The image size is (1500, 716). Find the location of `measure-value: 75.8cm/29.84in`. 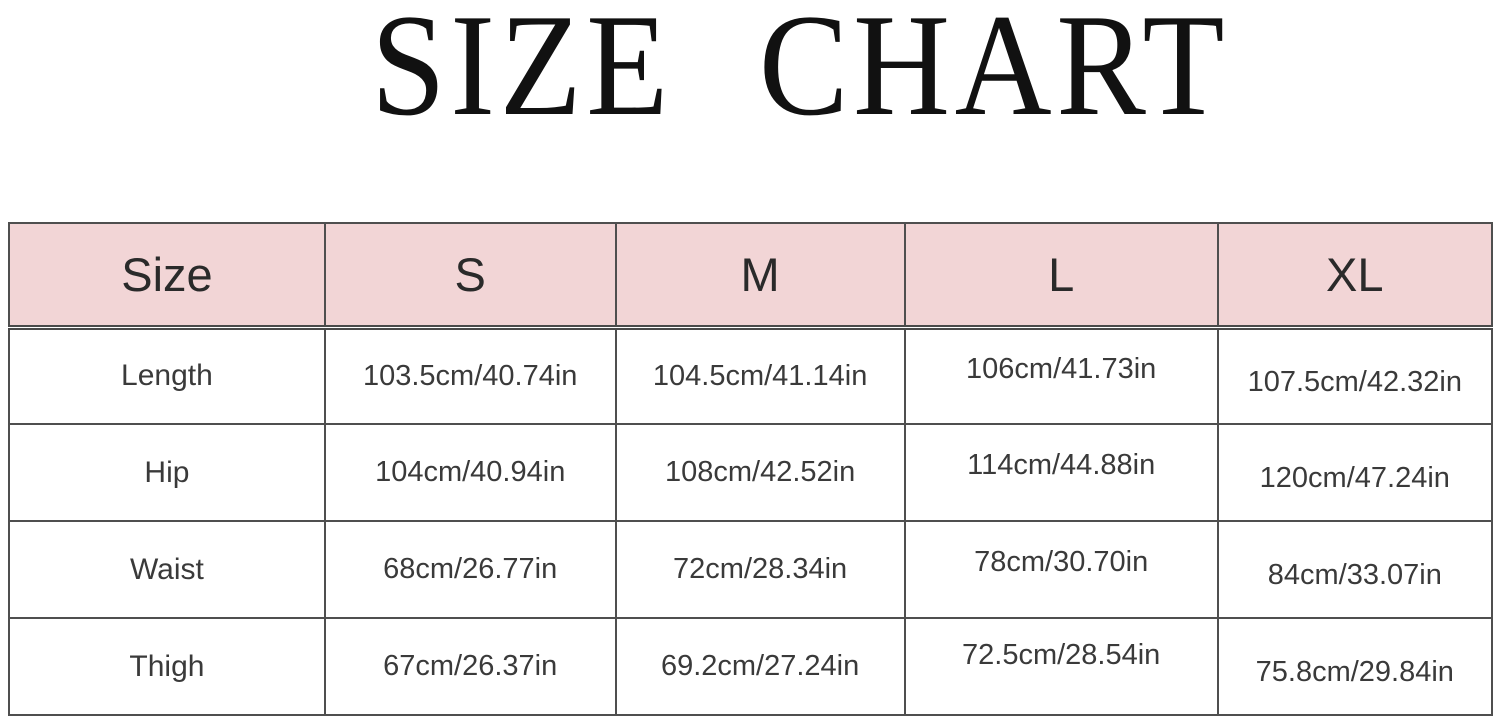

measure-value: 75.8cm/29.84in is located at coordinates (1354, 672).